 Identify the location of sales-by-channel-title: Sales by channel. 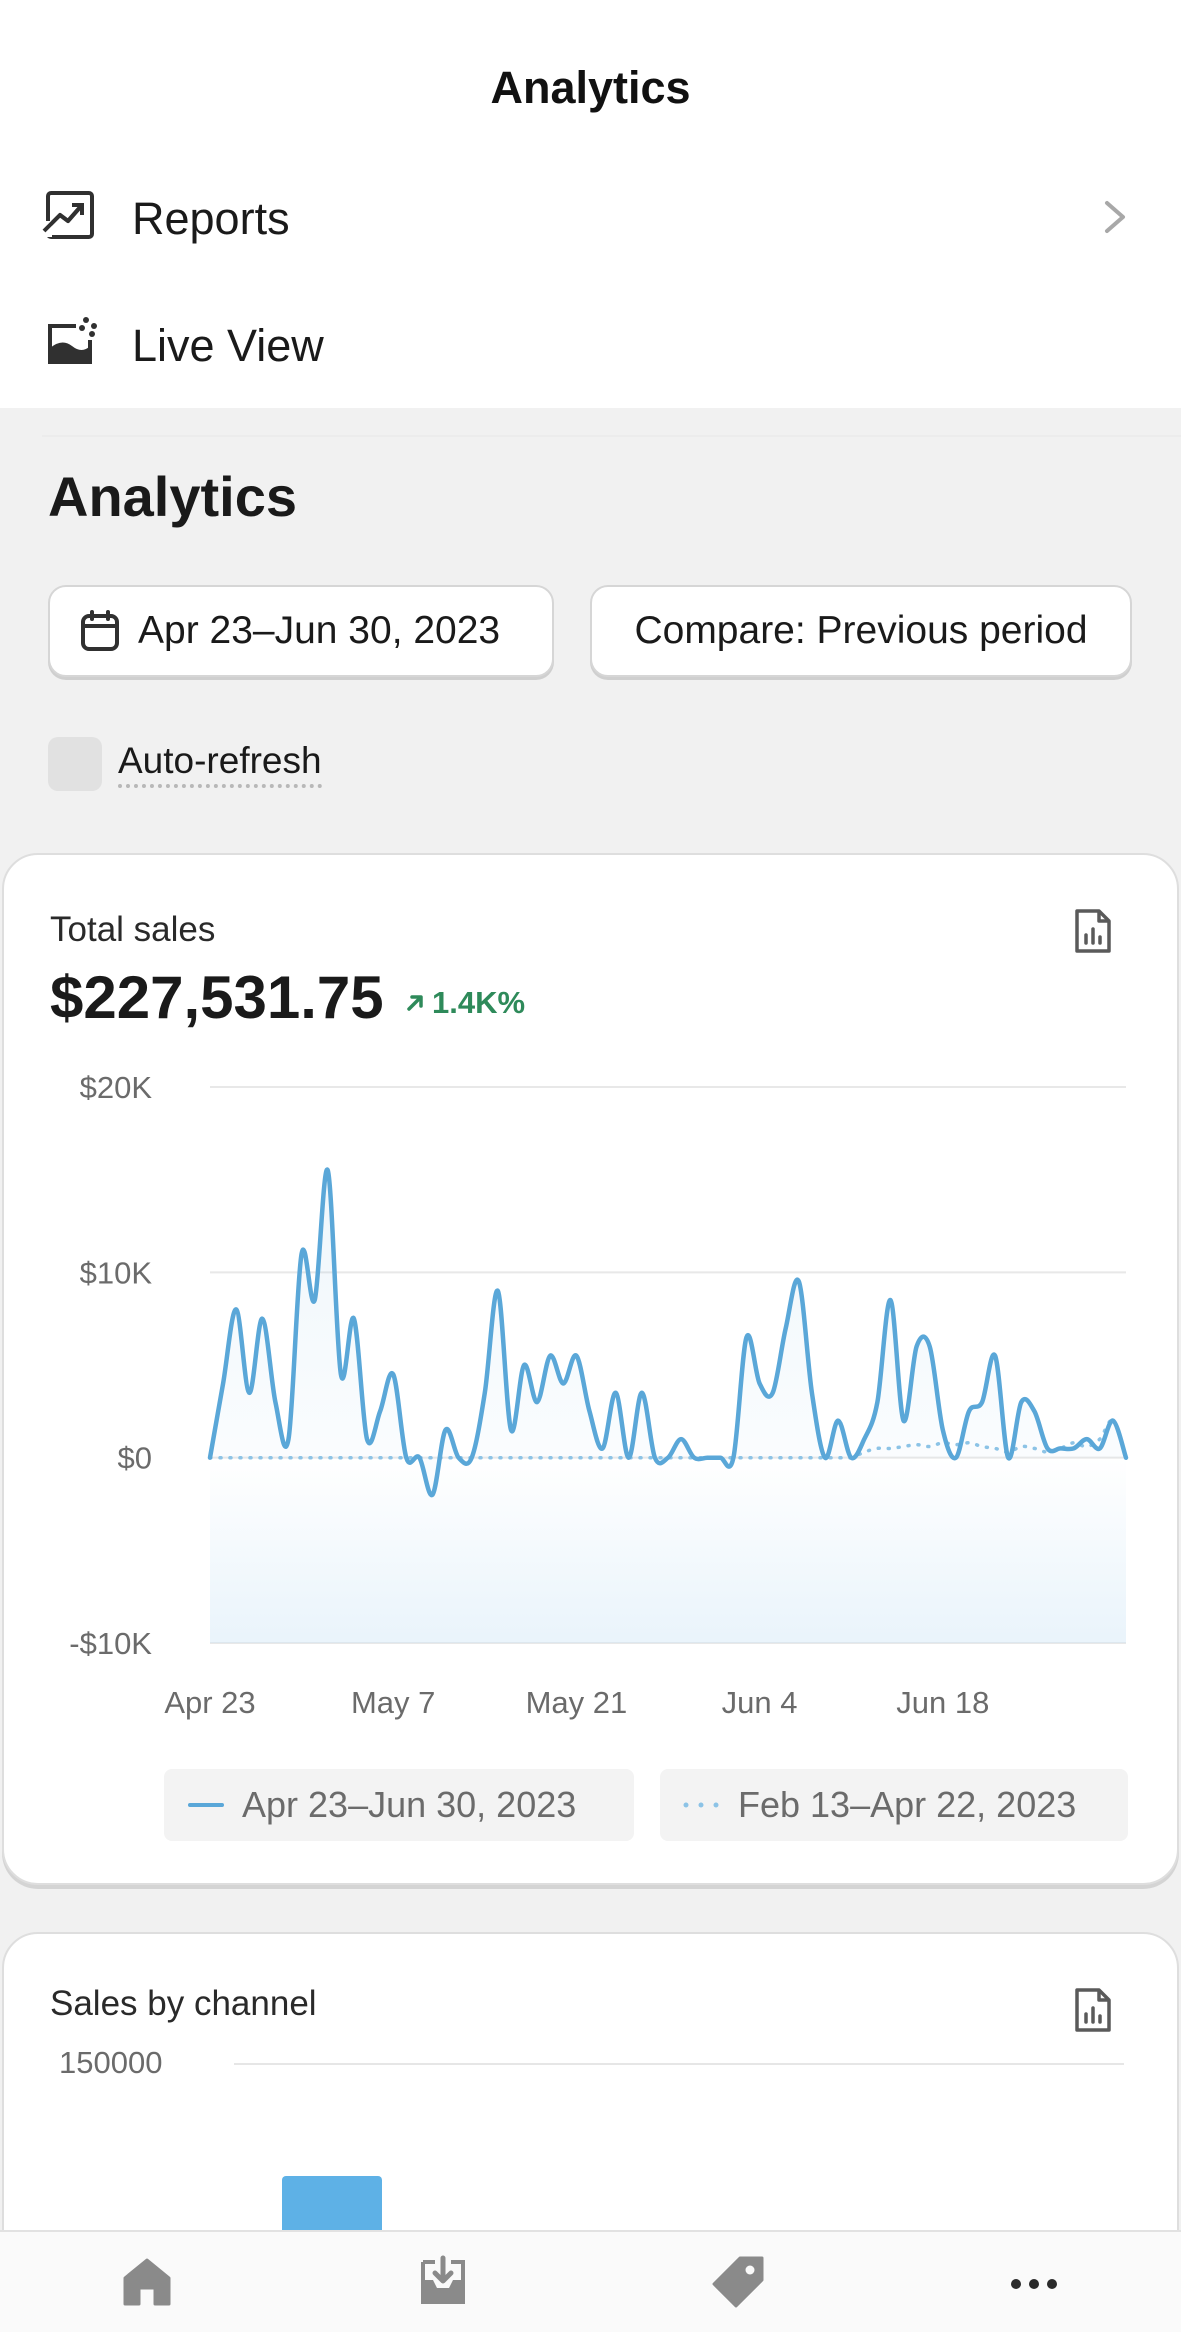
(183, 2003).